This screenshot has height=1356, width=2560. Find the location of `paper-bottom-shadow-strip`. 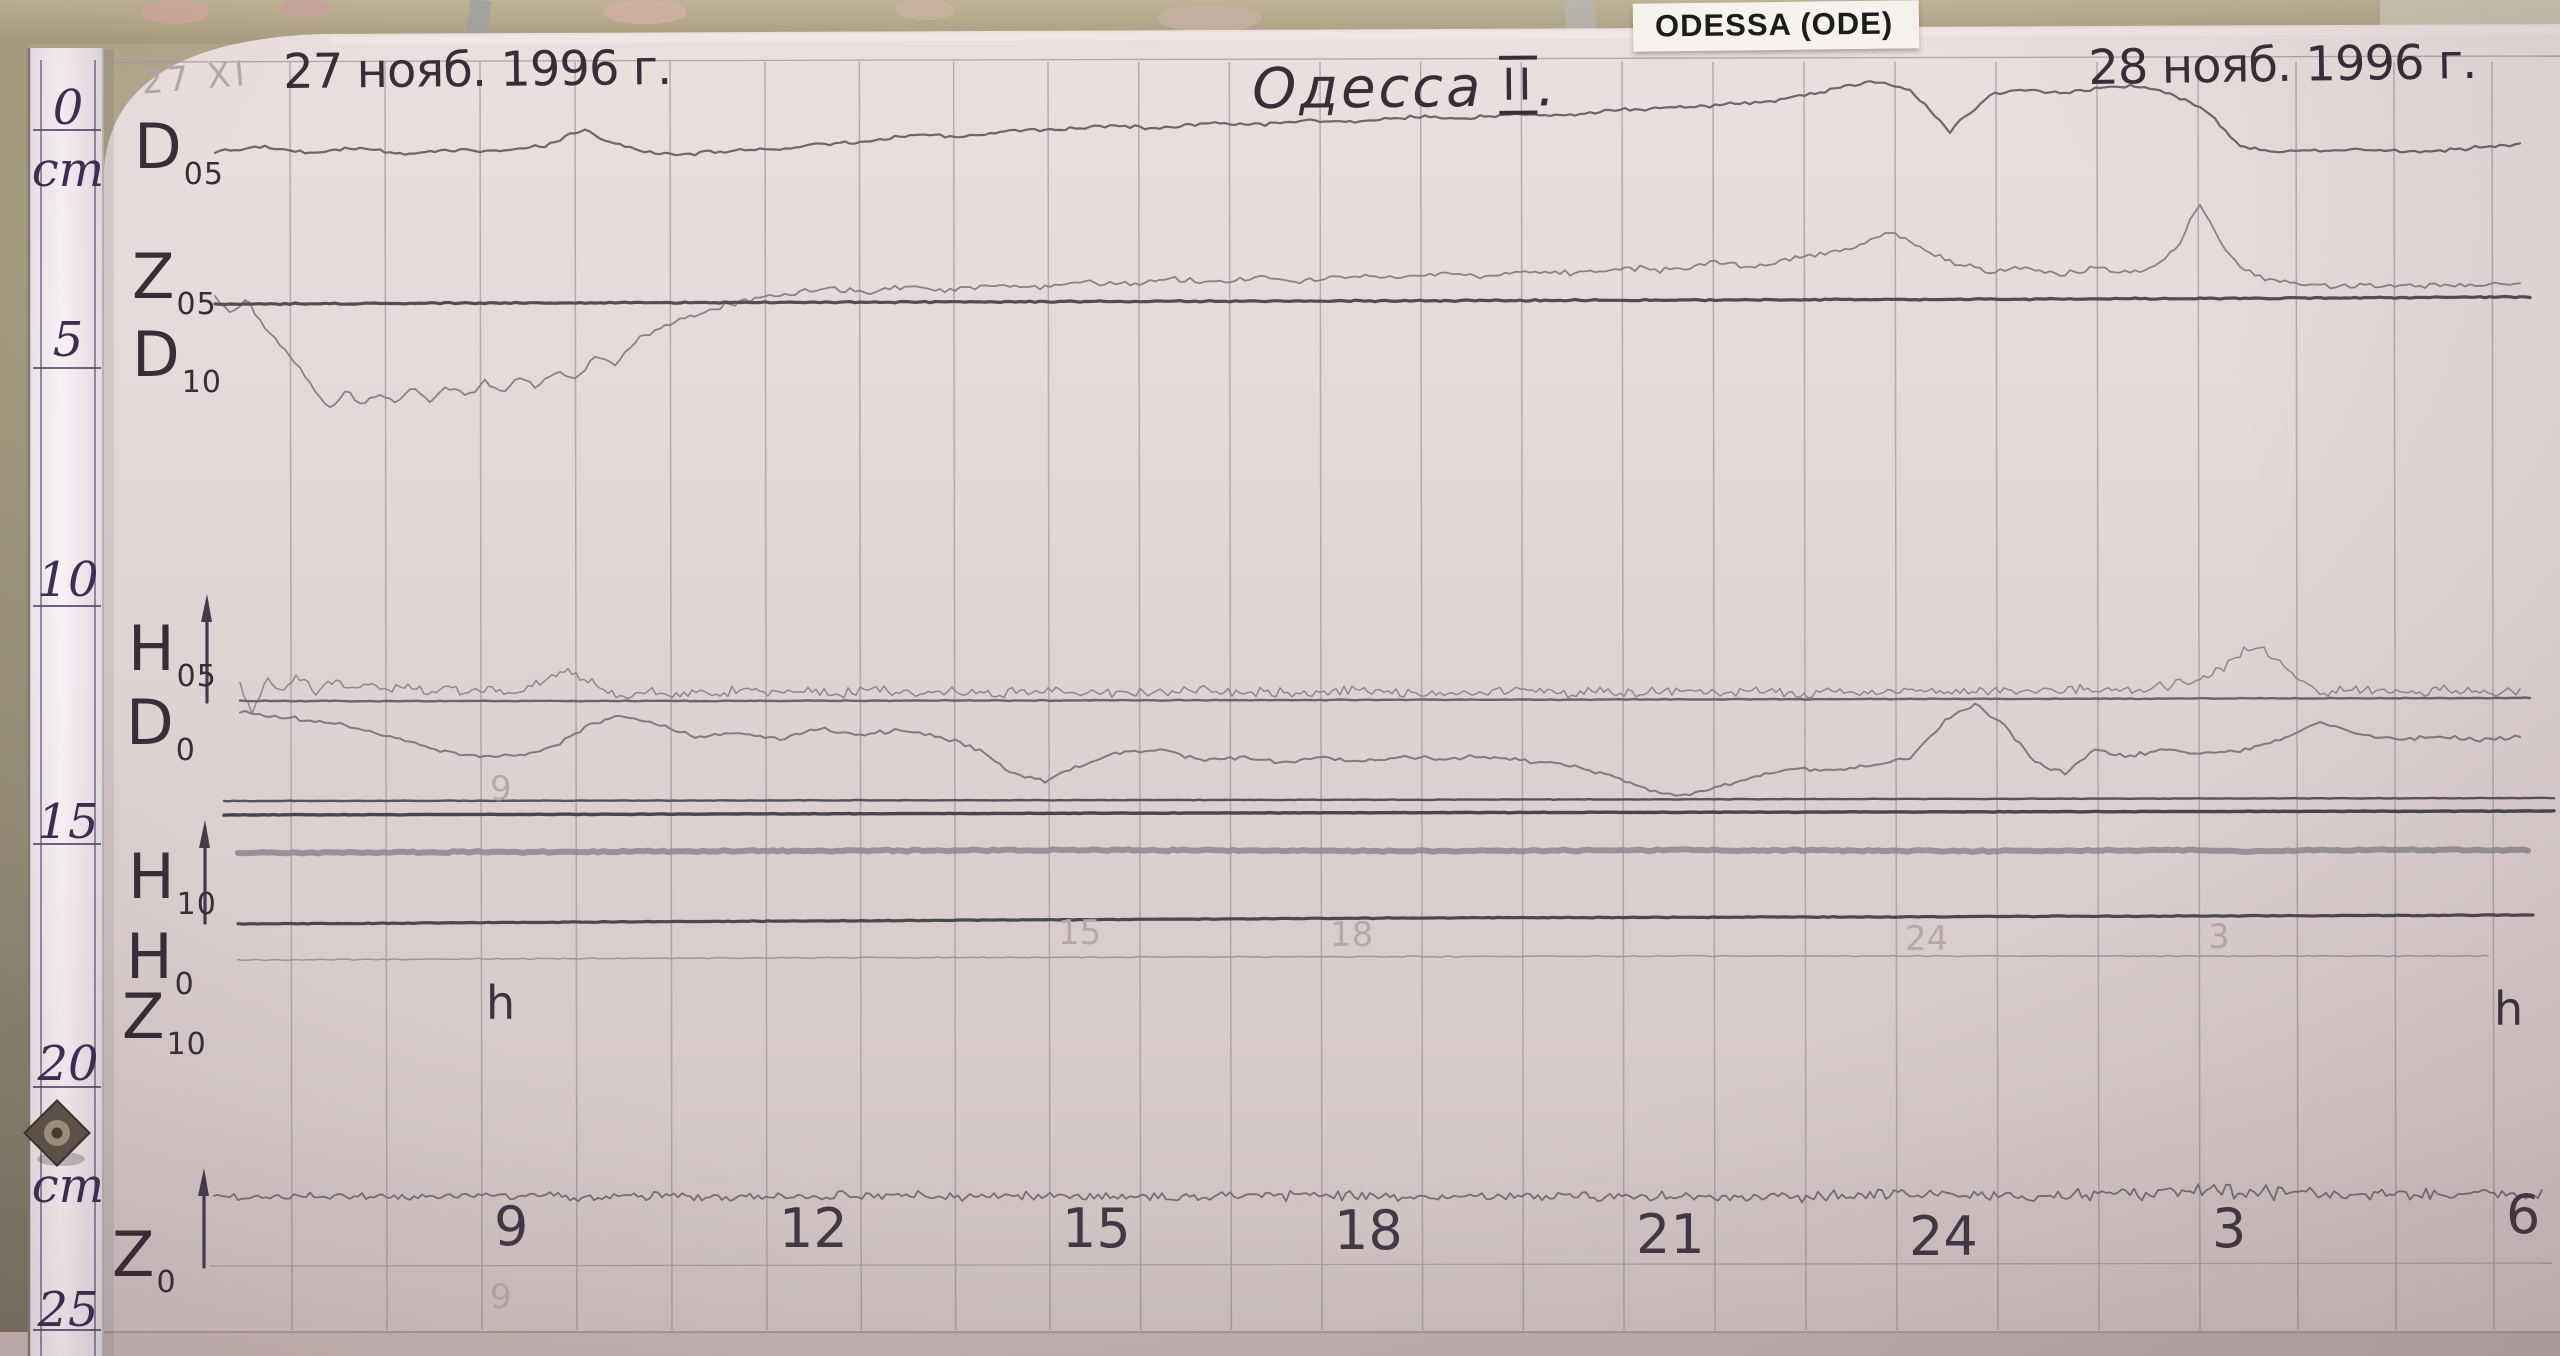

paper-bottom-shadow-strip is located at coordinates (1280, 1344).